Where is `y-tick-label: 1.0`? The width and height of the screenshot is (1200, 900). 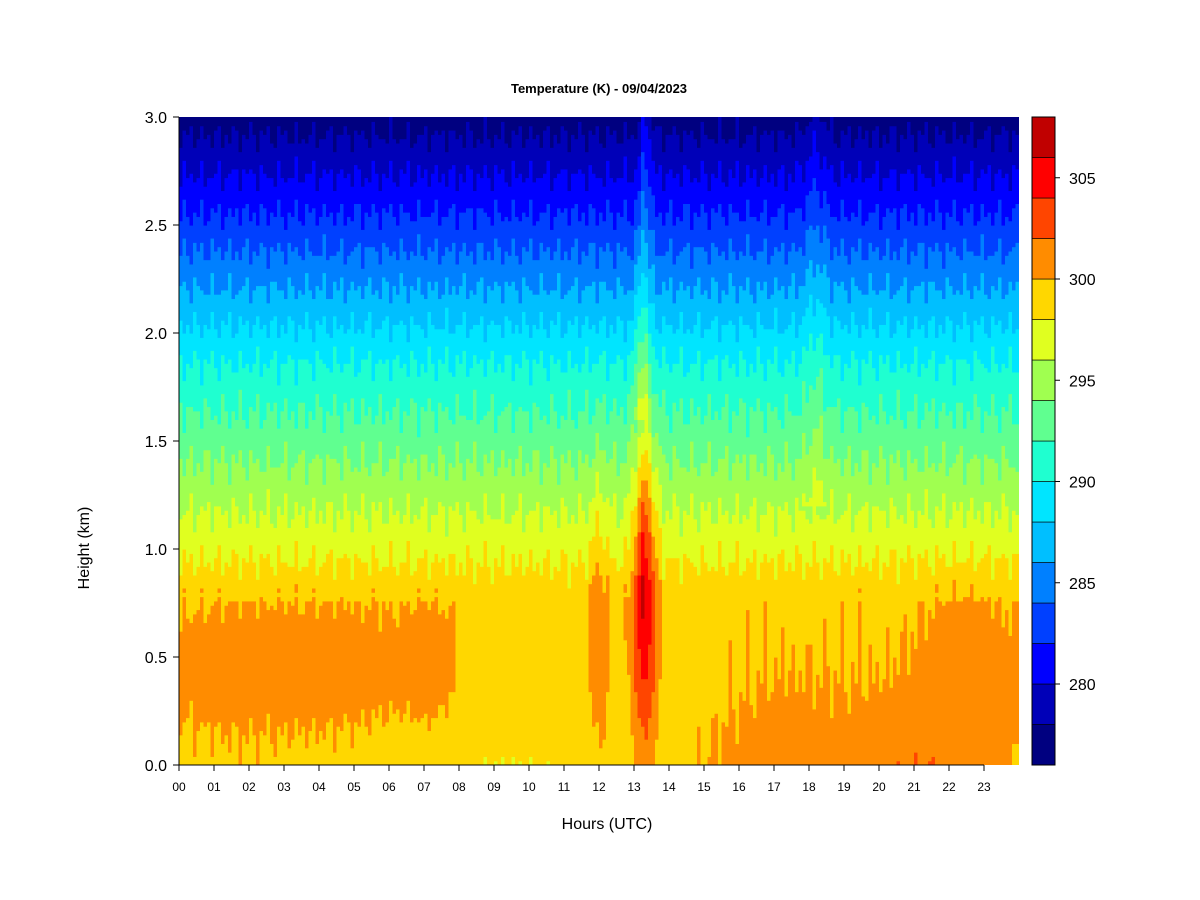 y-tick-label: 1.0 is located at coordinates (156, 550).